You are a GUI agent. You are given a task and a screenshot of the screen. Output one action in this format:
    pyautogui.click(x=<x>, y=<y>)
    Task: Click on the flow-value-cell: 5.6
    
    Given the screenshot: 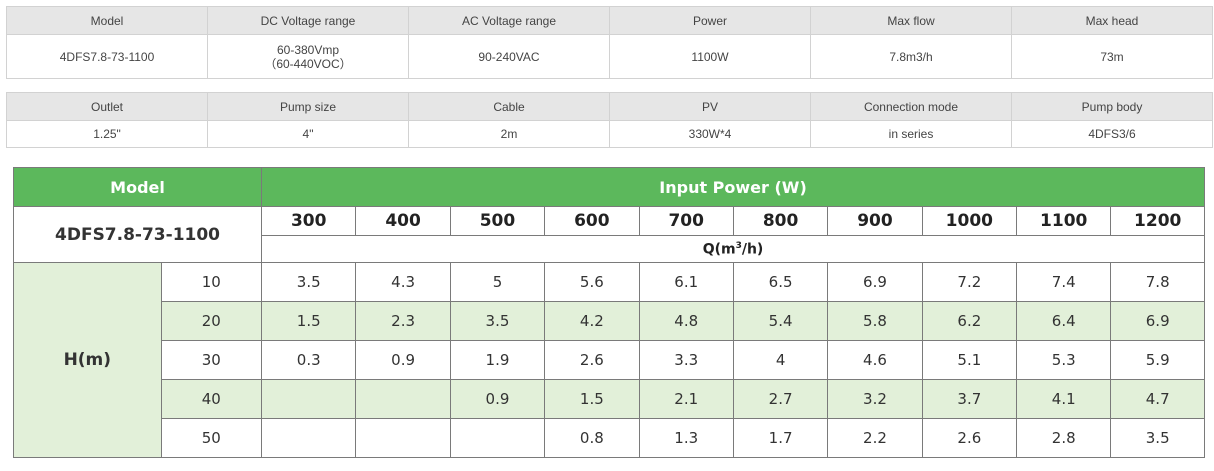 What is the action you would take?
    pyautogui.click(x=592, y=282)
    